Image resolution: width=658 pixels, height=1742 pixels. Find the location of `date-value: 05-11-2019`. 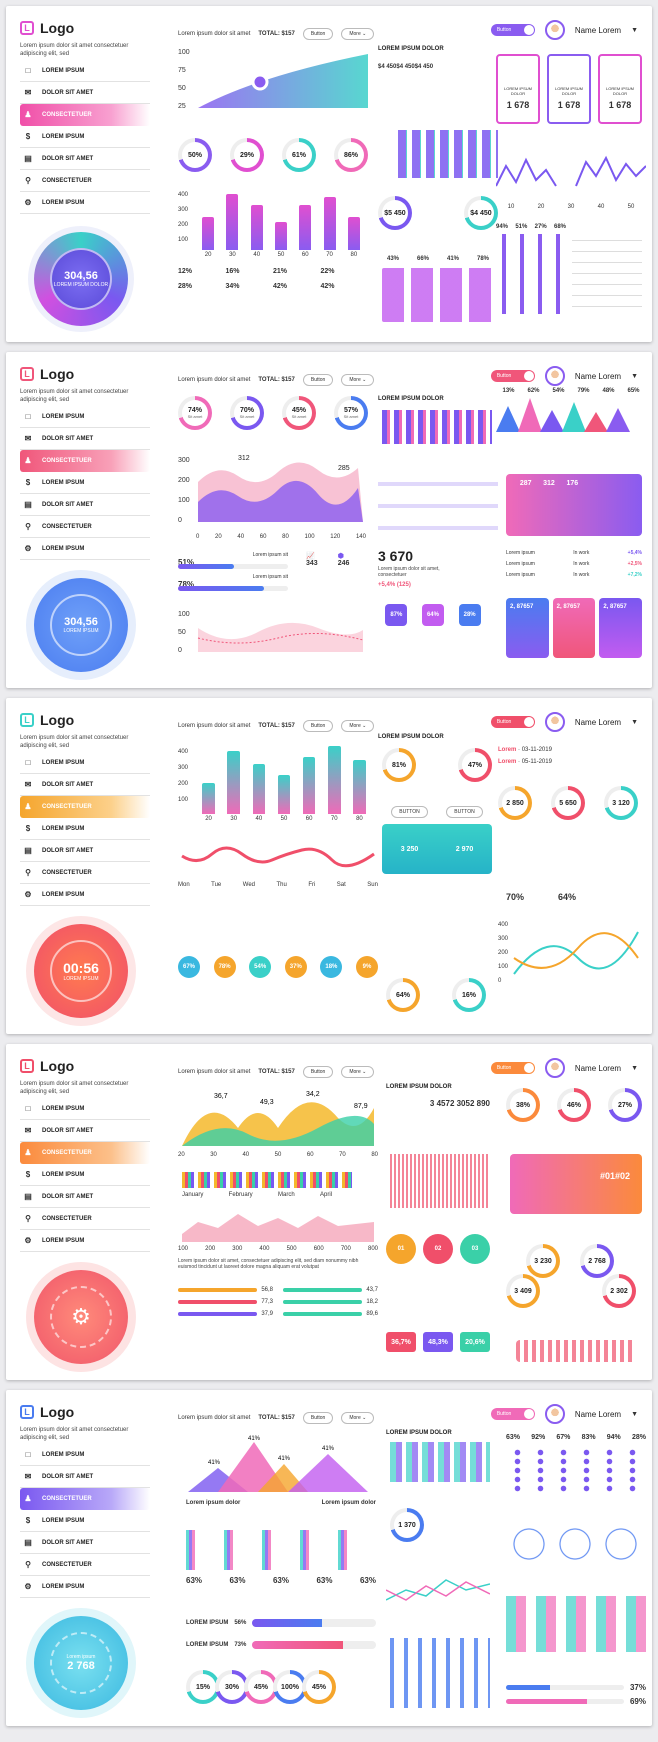

date-value: 05-11-2019 is located at coordinates (536, 762).